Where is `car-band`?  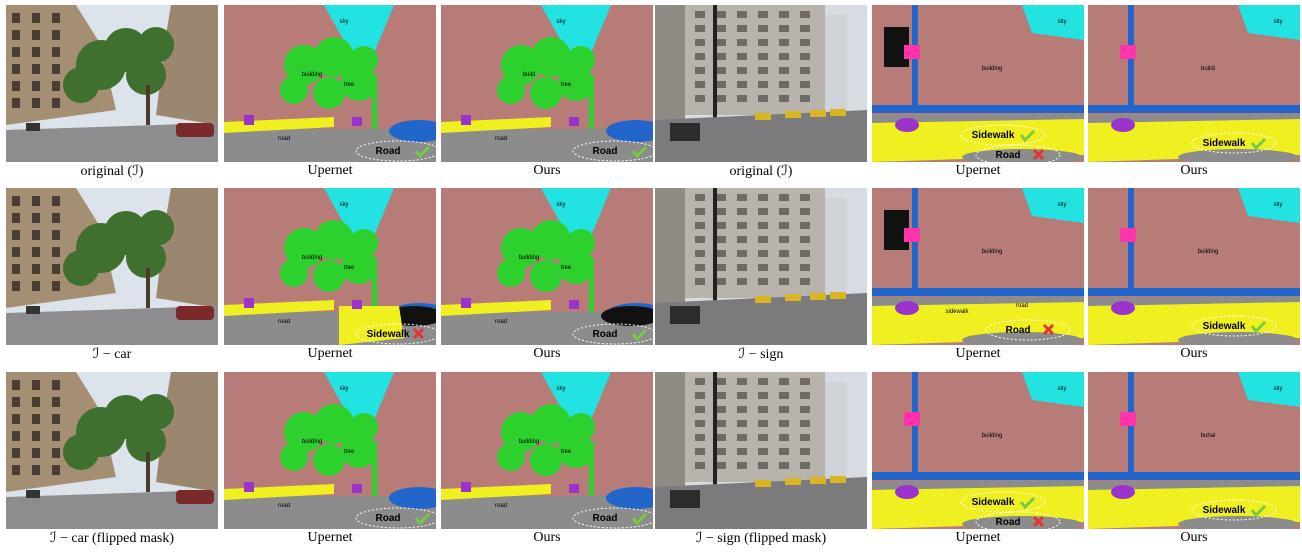
car-band is located at coordinates (978, 476).